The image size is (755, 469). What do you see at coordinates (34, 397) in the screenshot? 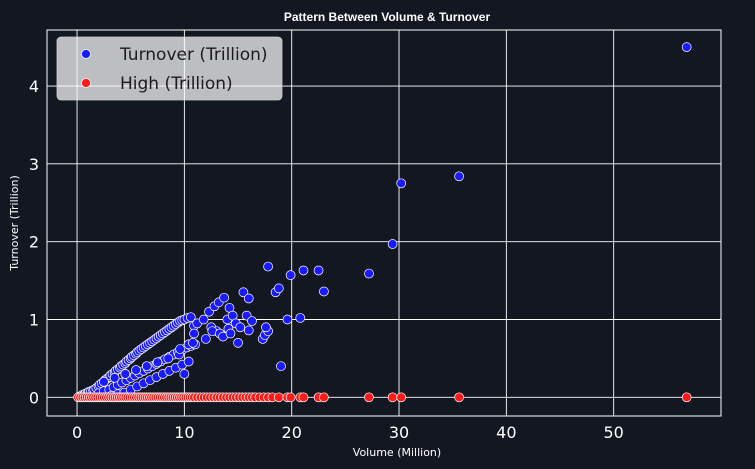
I see `y-tick-label: 0` at bounding box center [34, 397].